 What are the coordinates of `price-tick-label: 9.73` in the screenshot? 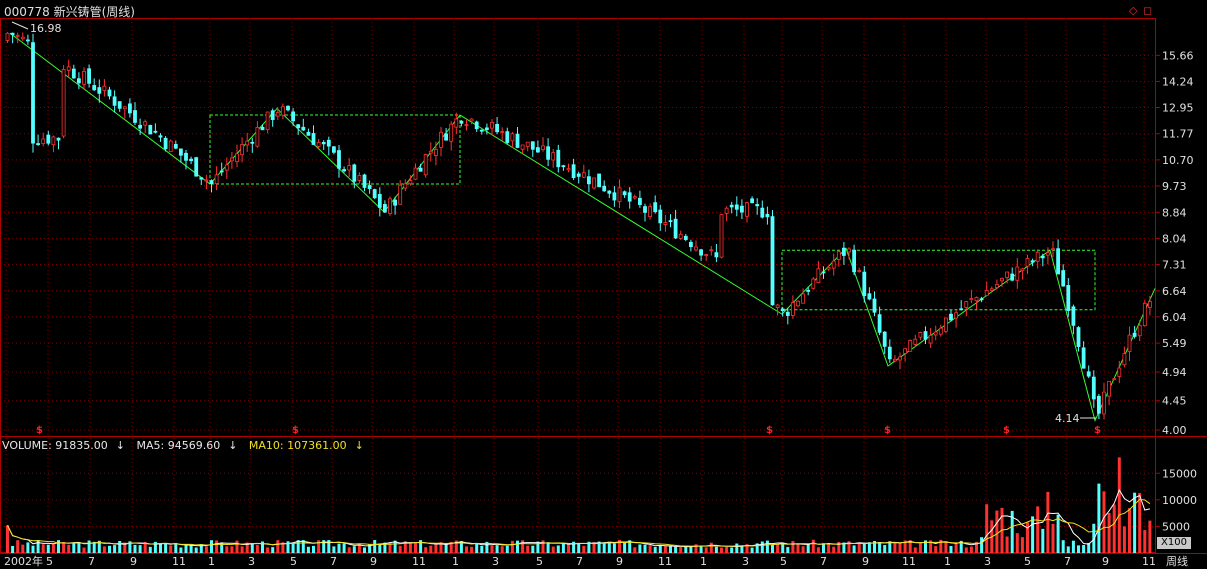 It's located at (1174, 186).